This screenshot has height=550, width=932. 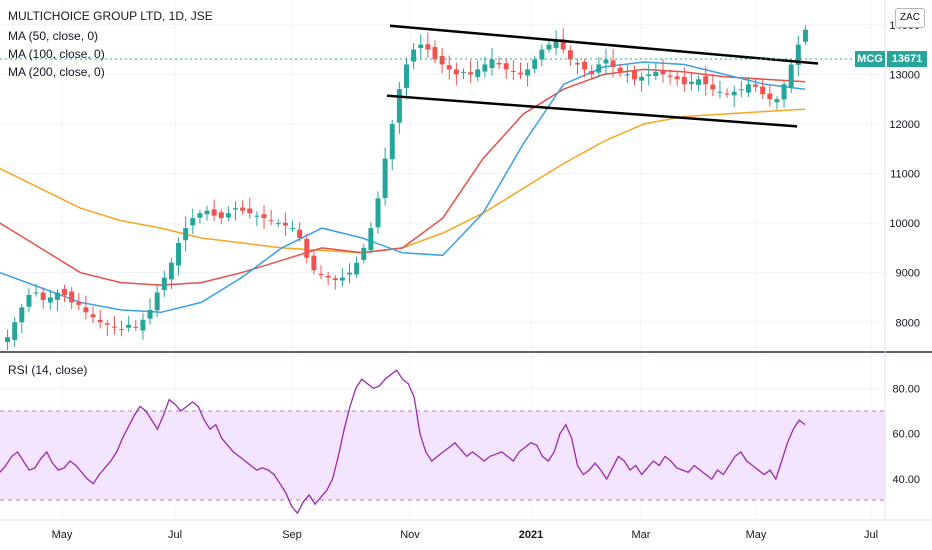 What do you see at coordinates (602, 76) in the screenshot?
I see `trendlines` at bounding box center [602, 76].